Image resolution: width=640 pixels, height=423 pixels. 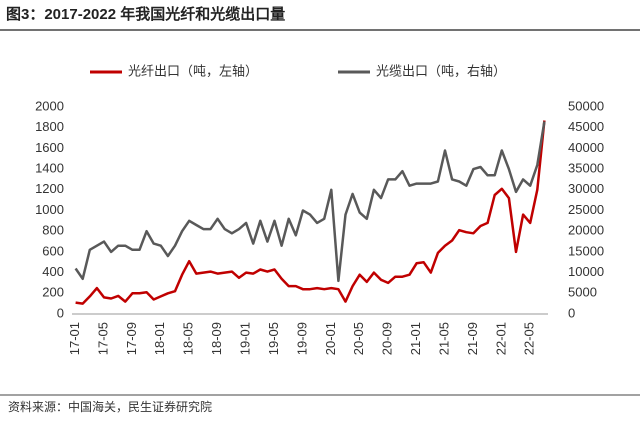 I want to click on y2-tick-label: 40000, so click(x=586, y=147).